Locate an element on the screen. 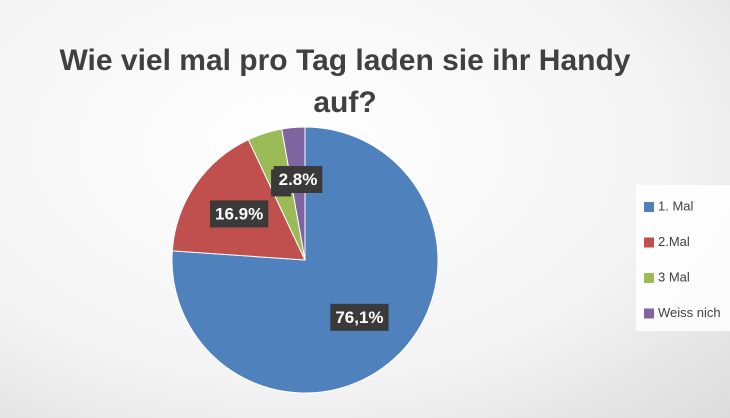  legend-label: Weiss nich is located at coordinates (689, 312).